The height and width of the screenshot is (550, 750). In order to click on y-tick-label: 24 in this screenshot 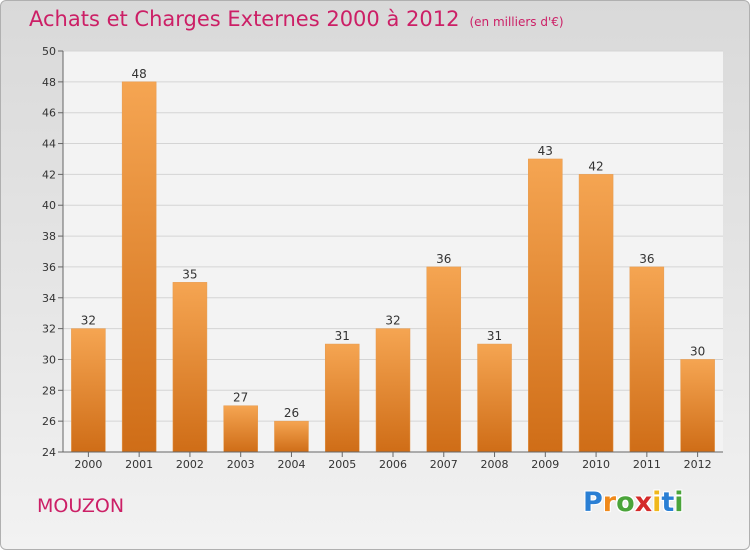, I will do `click(49, 452)`.